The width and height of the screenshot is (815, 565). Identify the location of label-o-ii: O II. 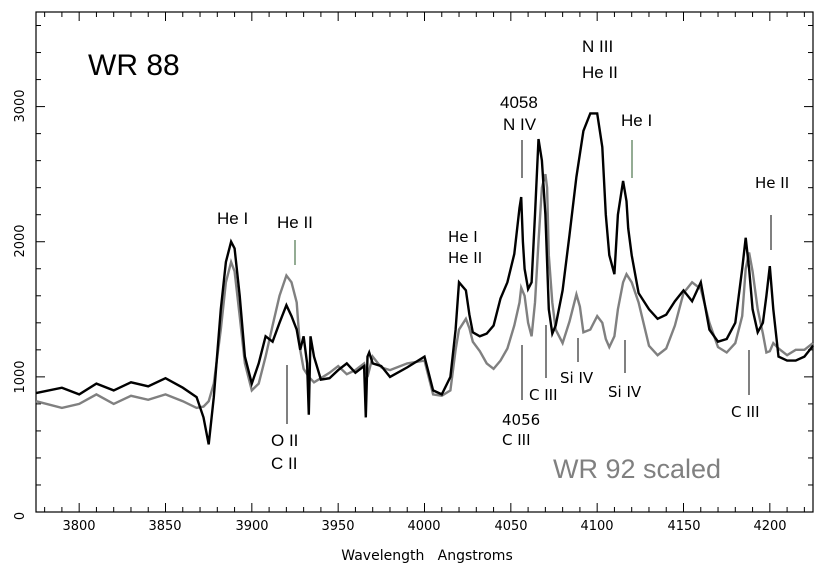
(284, 440).